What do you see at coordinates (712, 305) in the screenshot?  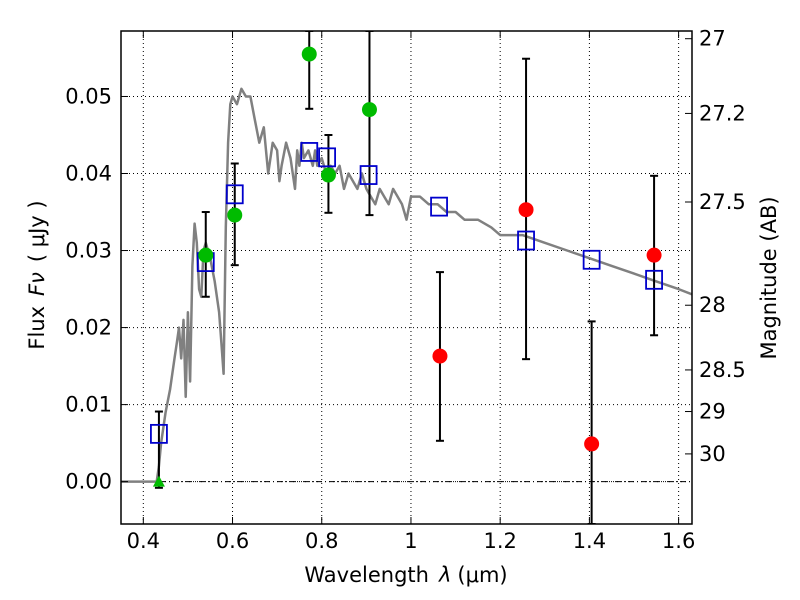 I see `y2-tick-label: 28` at bounding box center [712, 305].